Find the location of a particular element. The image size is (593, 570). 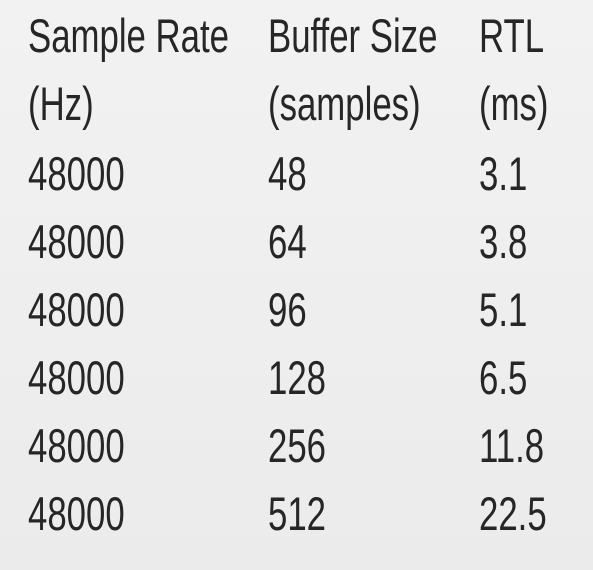

table-cell: 96 is located at coordinates (287, 310).